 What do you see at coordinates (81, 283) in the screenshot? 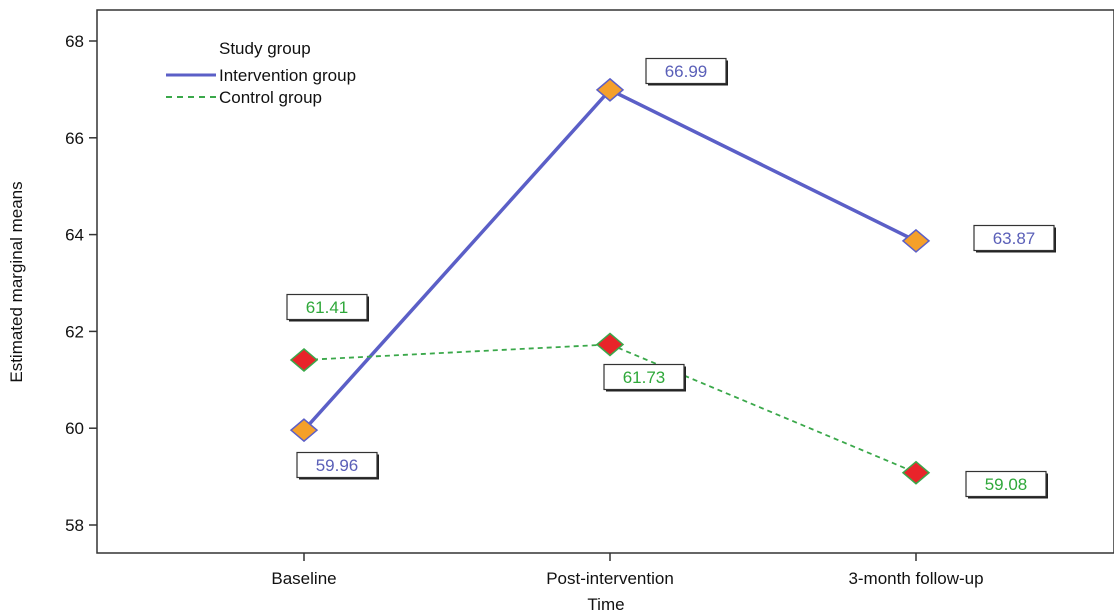
I see `y-axis: 58 60 62 64 66 68` at bounding box center [81, 283].